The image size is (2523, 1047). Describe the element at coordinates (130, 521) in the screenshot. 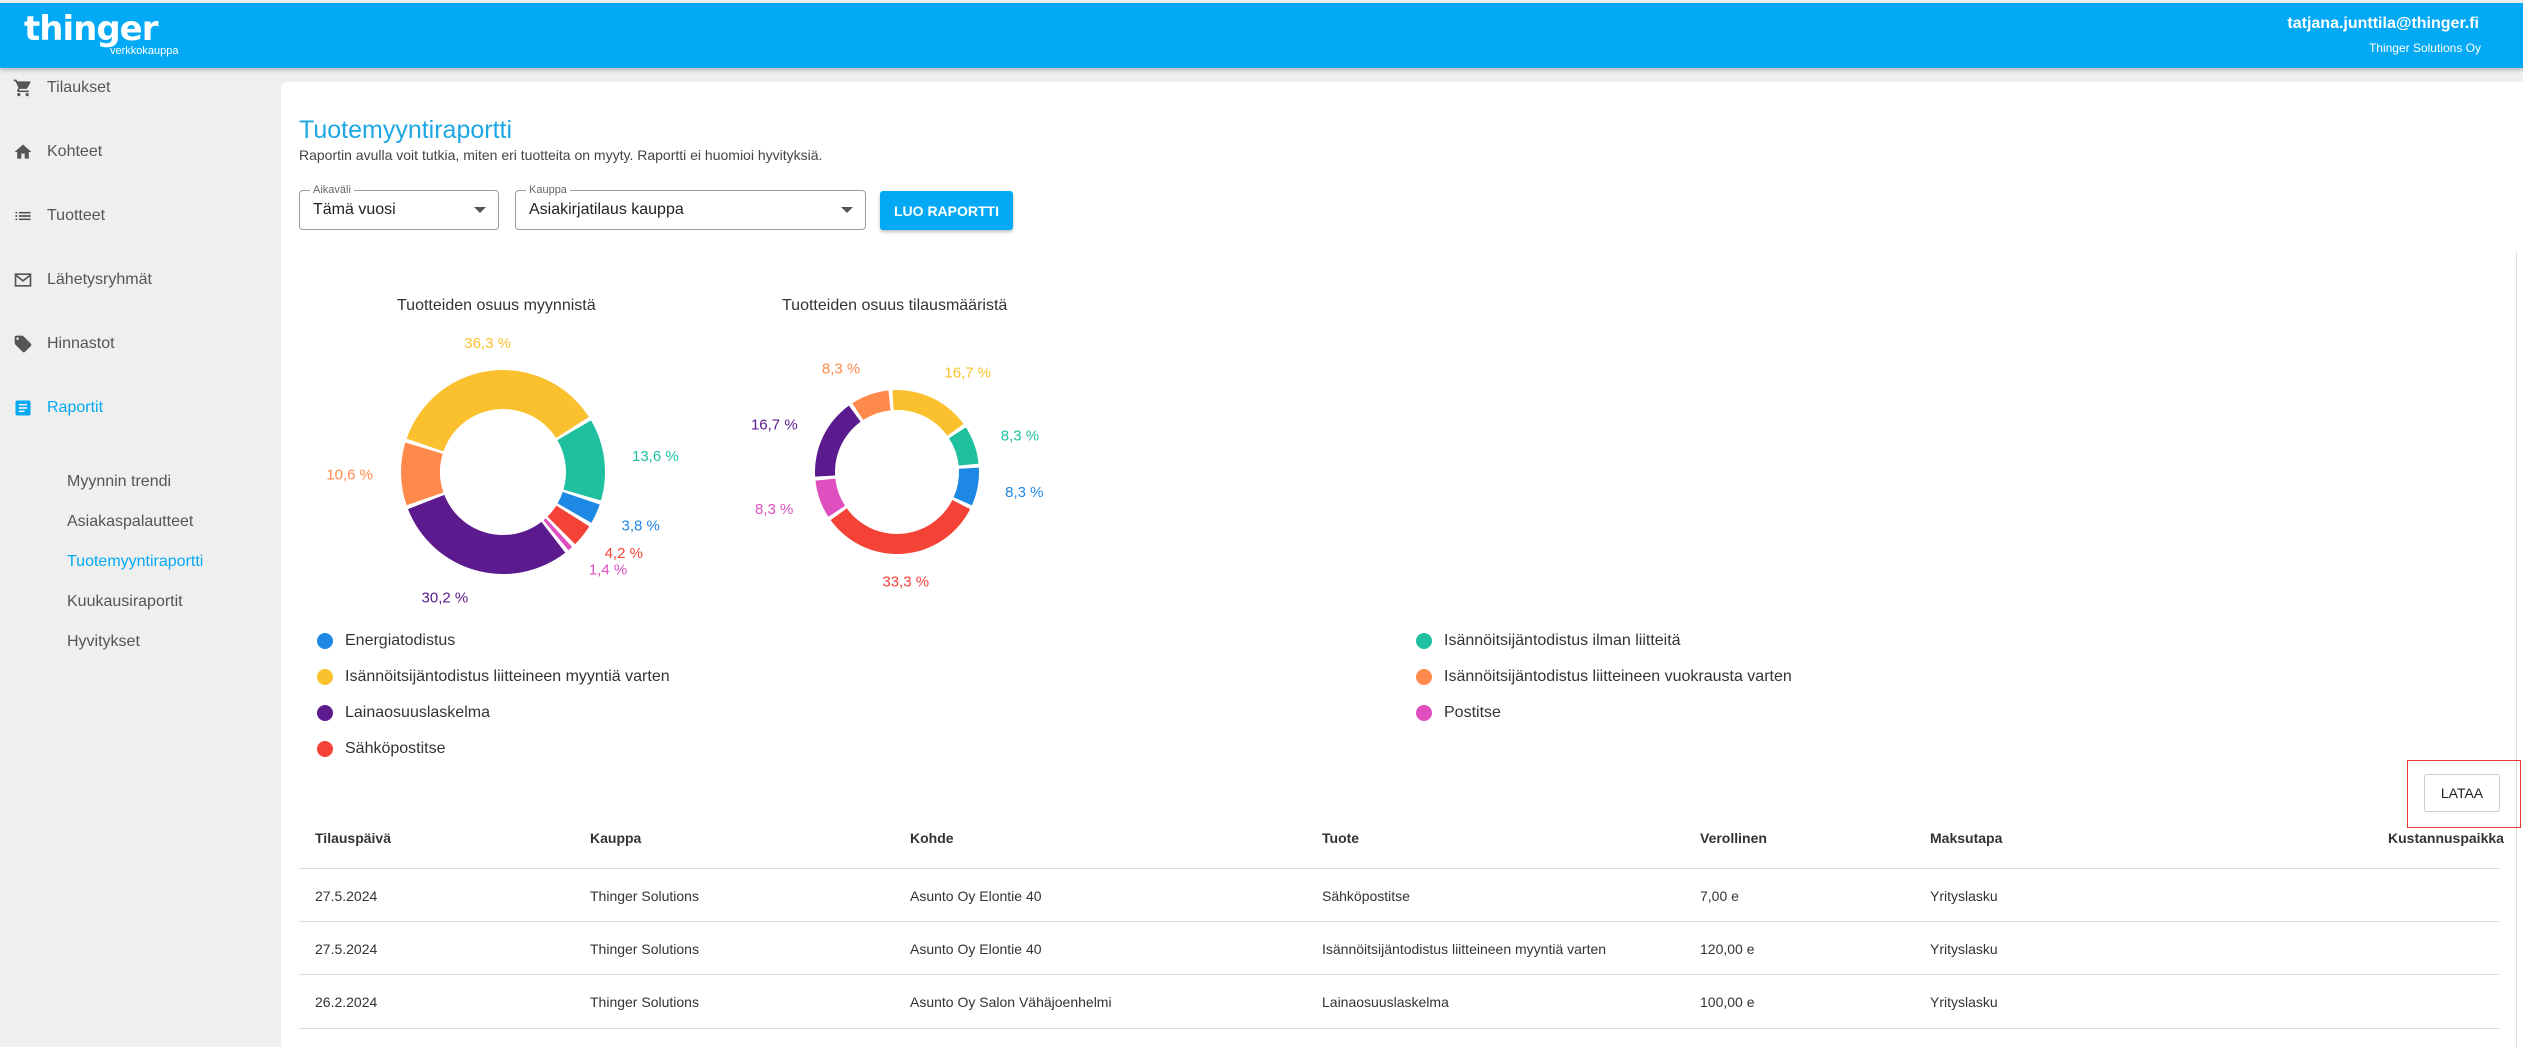

I see `sidebar-subitem-asiakaspalautteet: Asiakaspalautteet` at that location.